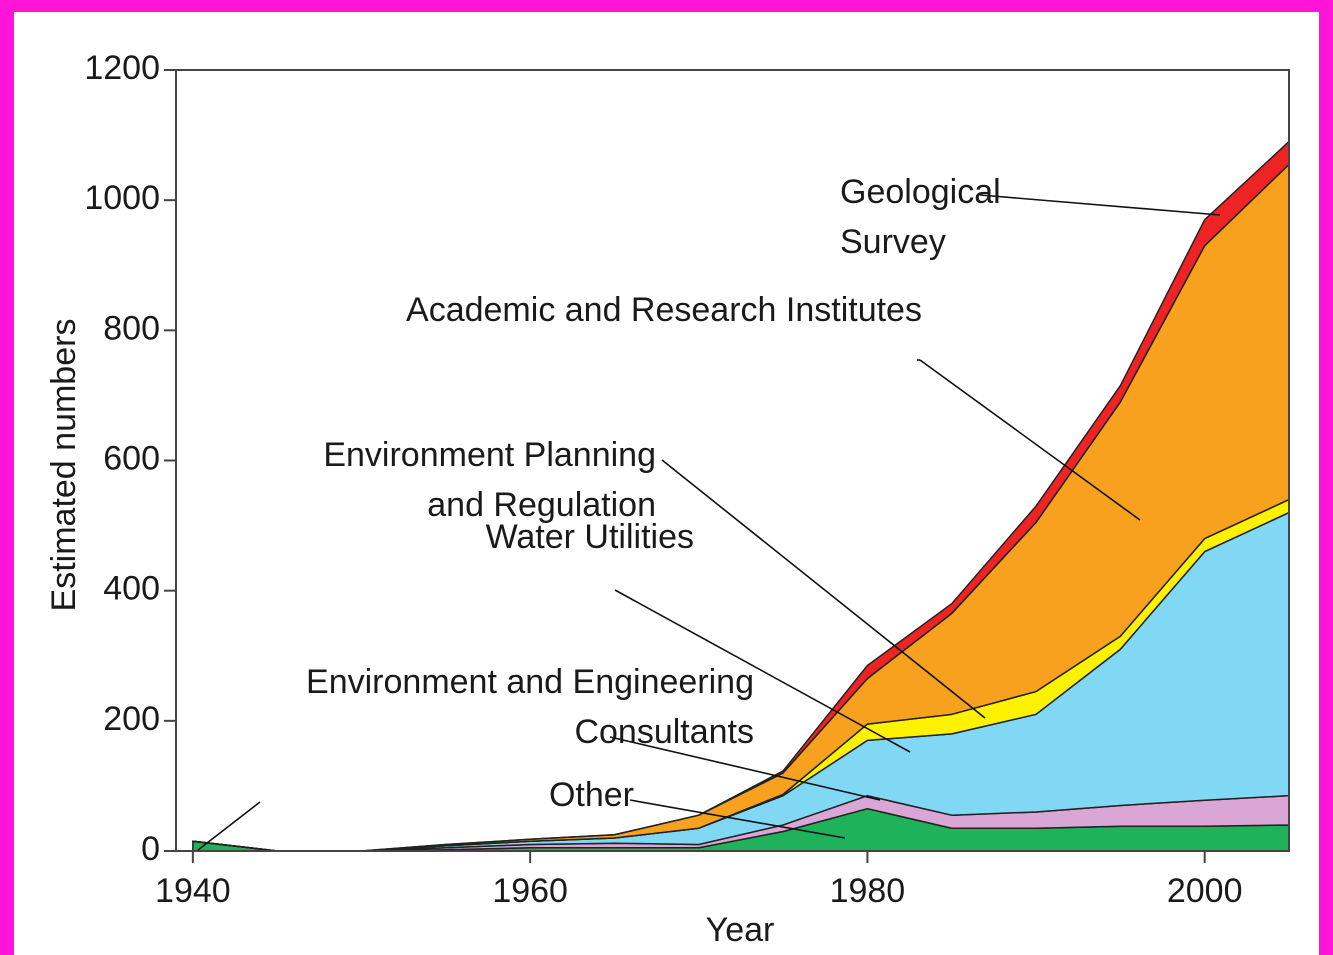 This screenshot has height=955, width=1333. What do you see at coordinates (489, 480) in the screenshot?
I see `series-label: Environment Planning and Regulation` at bounding box center [489, 480].